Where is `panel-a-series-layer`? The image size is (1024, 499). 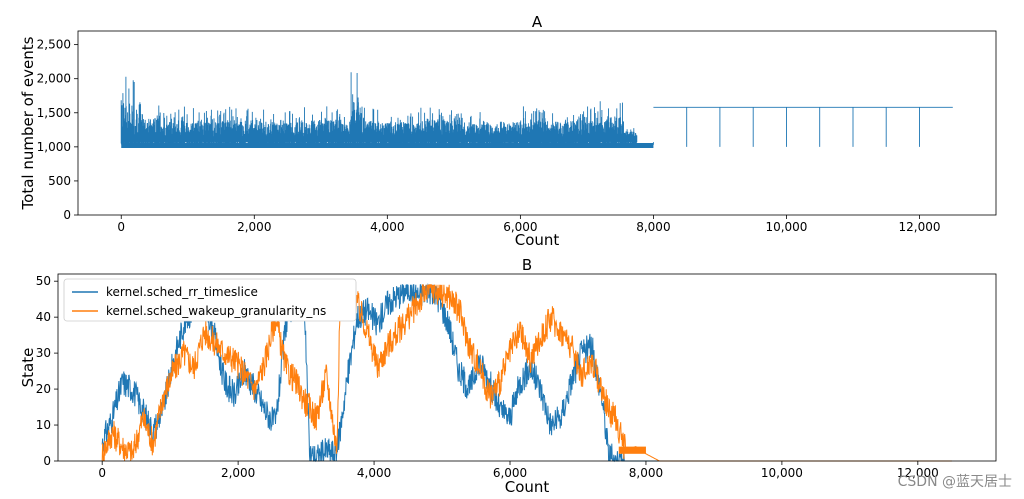
panel-a-series-layer is located at coordinates (536, 110).